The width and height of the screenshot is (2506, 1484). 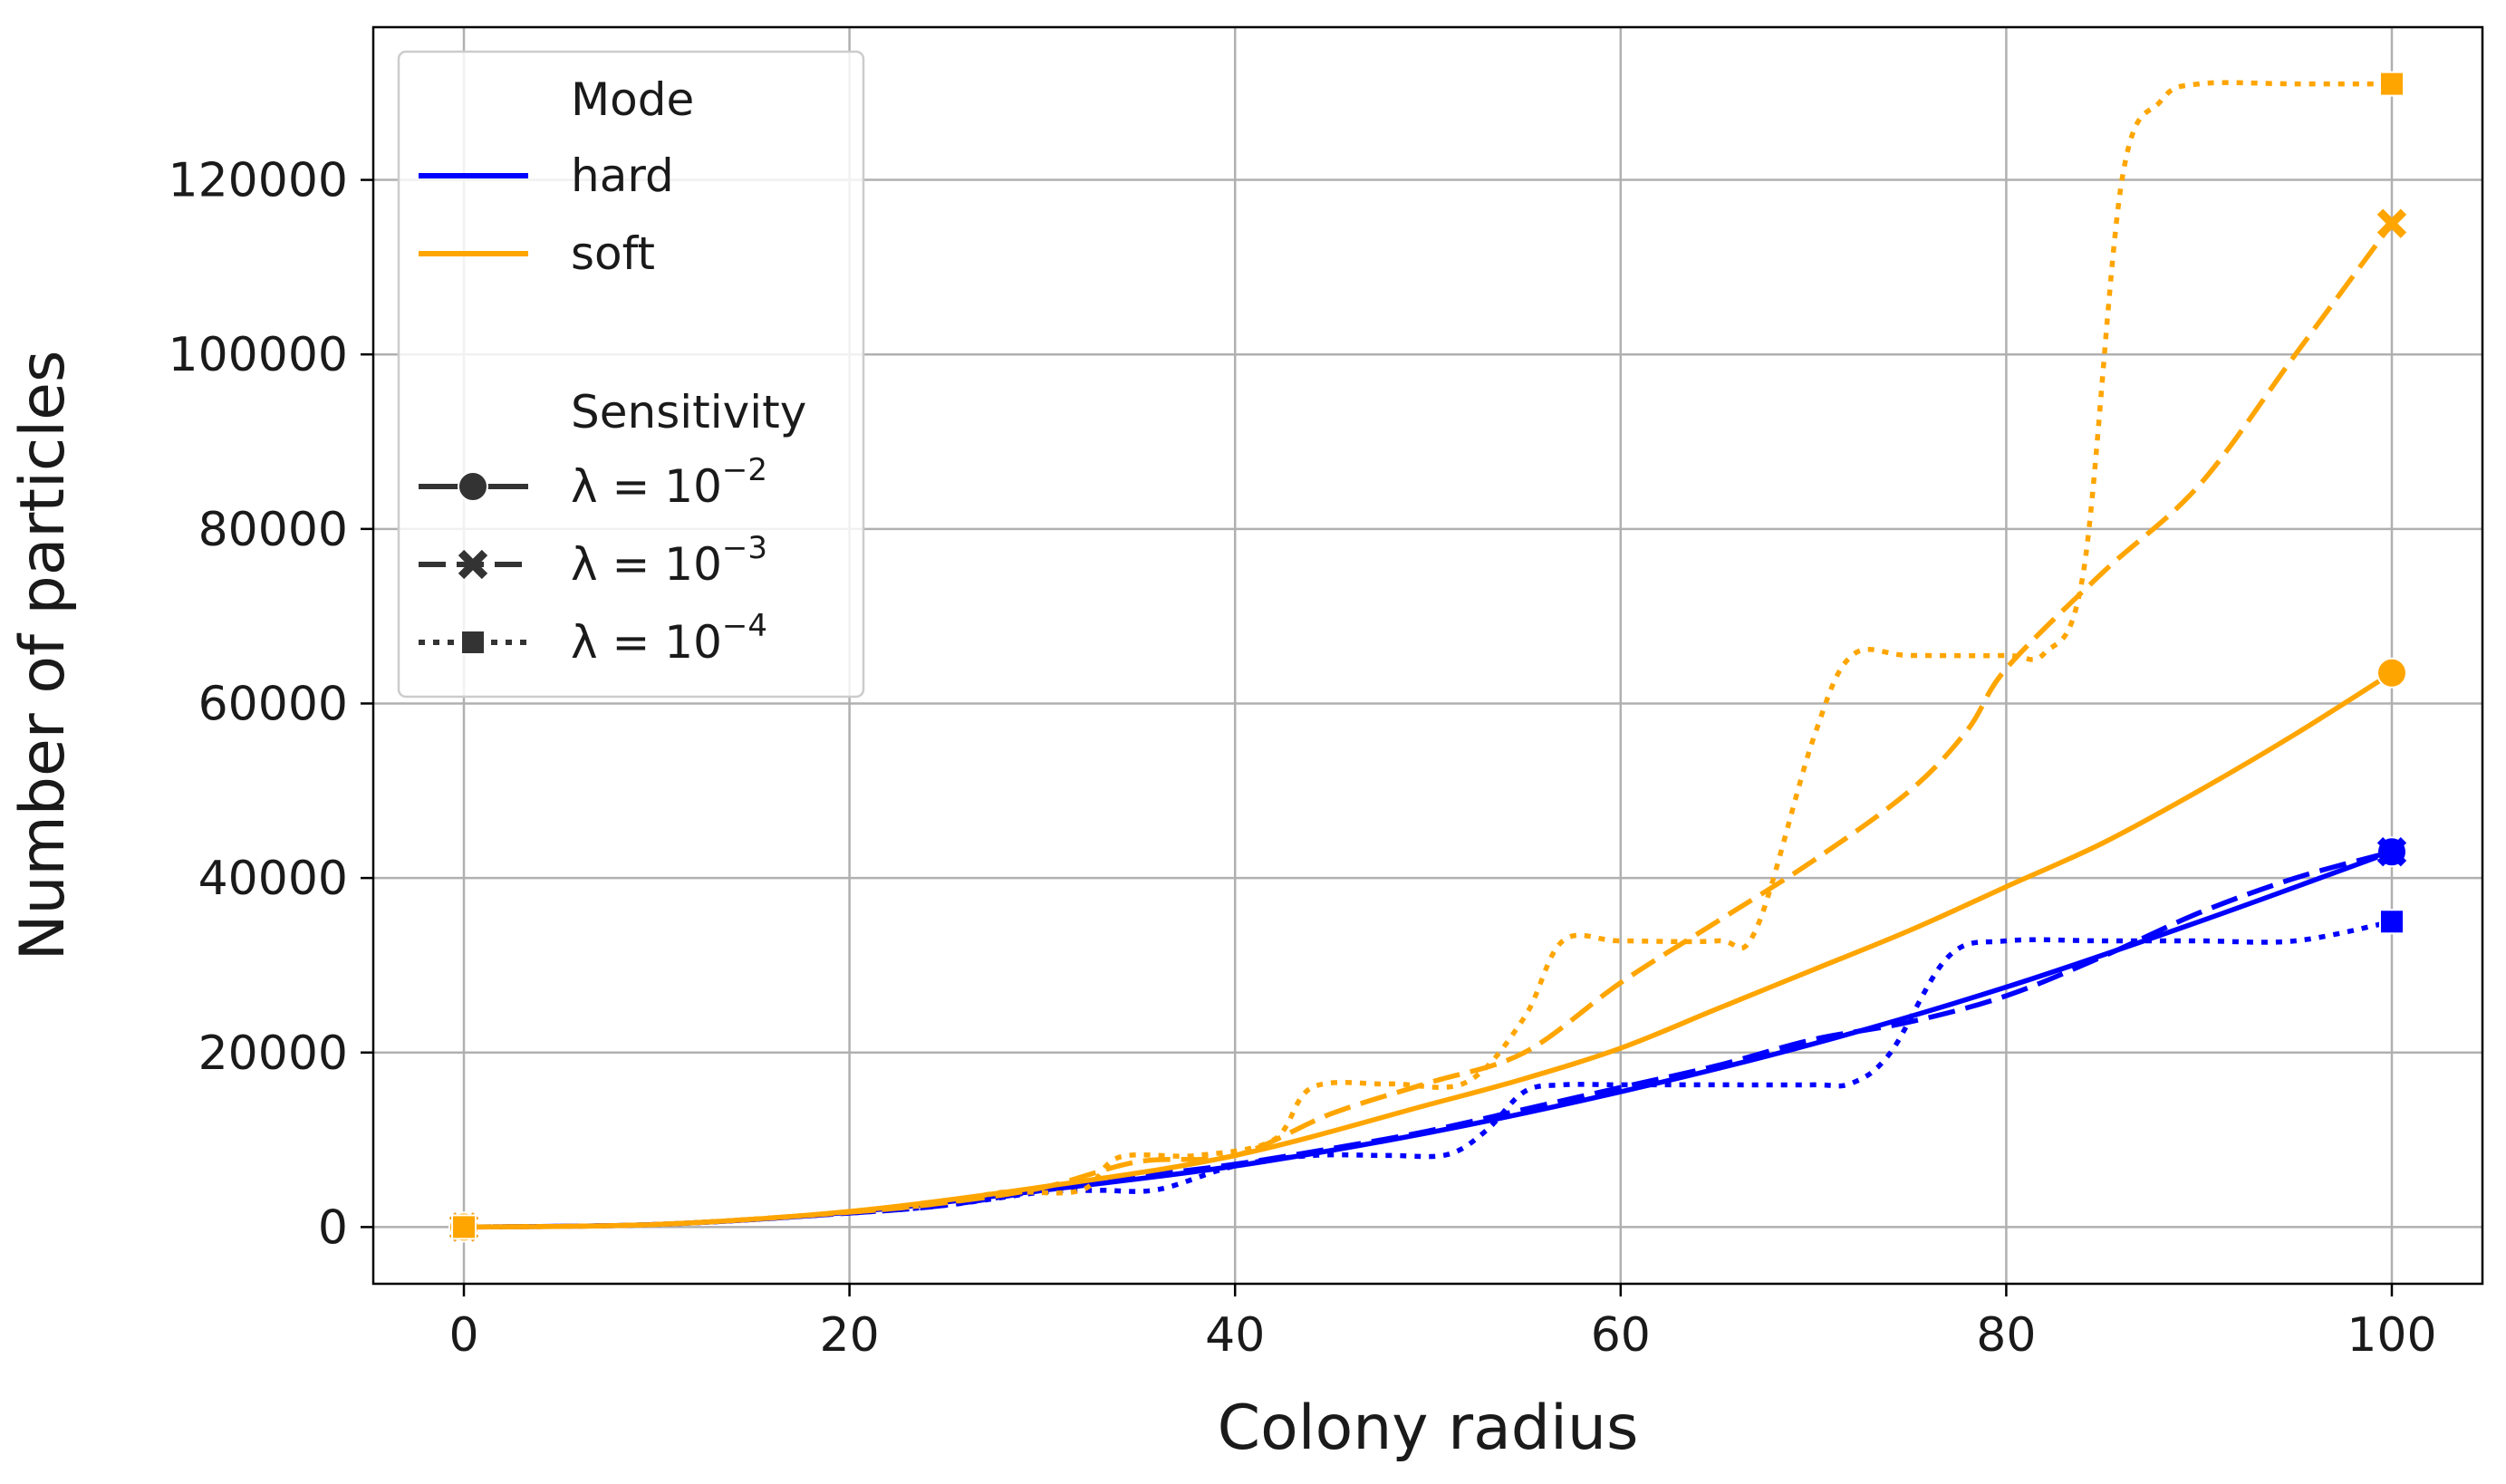 I want to click on x-tick-label: 0, so click(x=463, y=1335).